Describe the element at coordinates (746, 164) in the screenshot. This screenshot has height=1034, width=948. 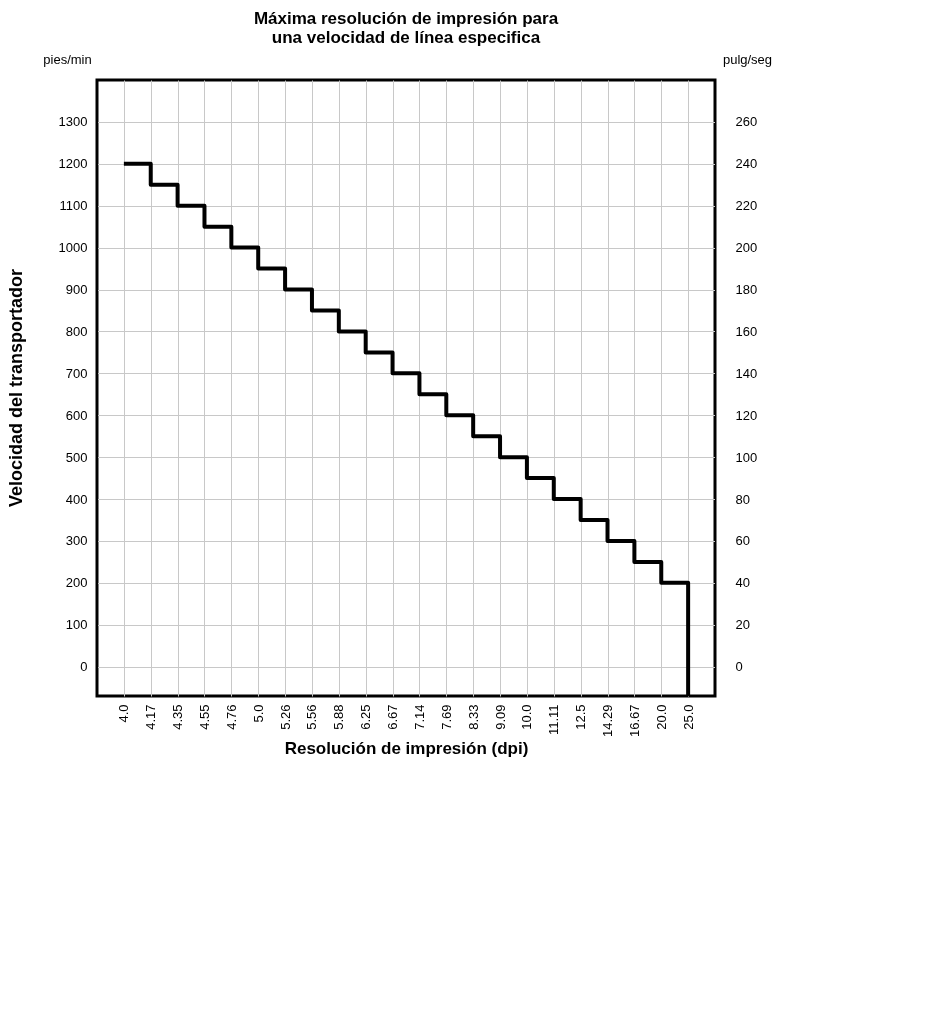
I see `y2-tick-label: 240` at that location.